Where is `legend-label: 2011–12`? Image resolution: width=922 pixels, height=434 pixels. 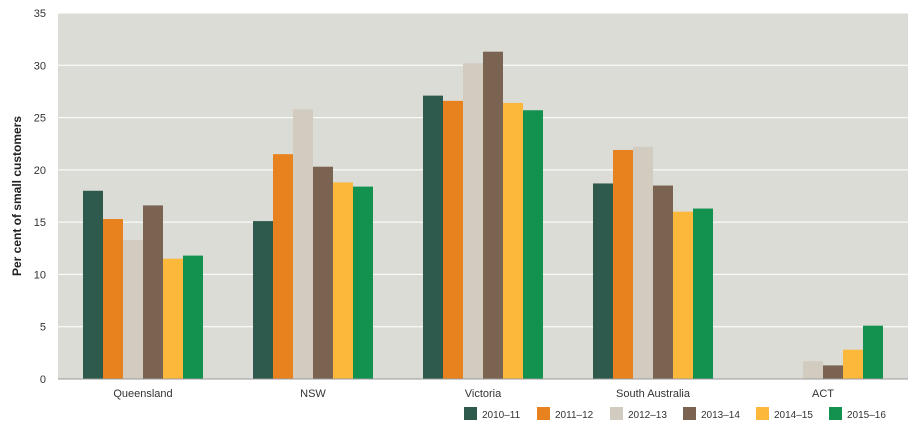
legend-label: 2011–12 is located at coordinates (574, 415).